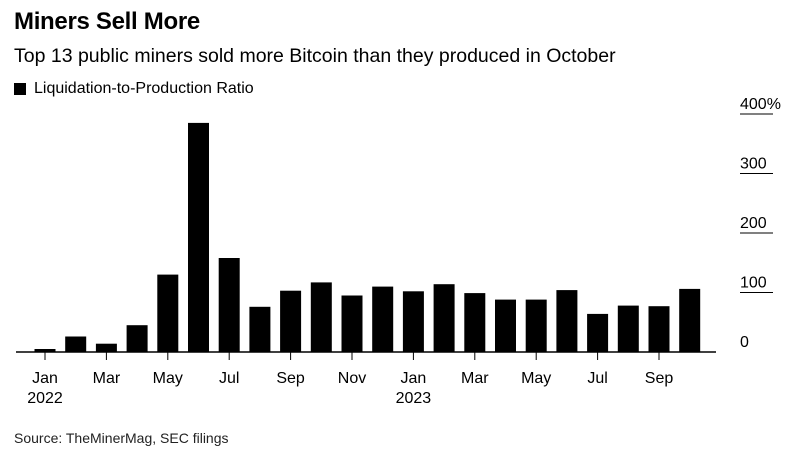  Describe the element at coordinates (414, 378) in the screenshot. I see `x-tick-label-12: Jan` at that location.